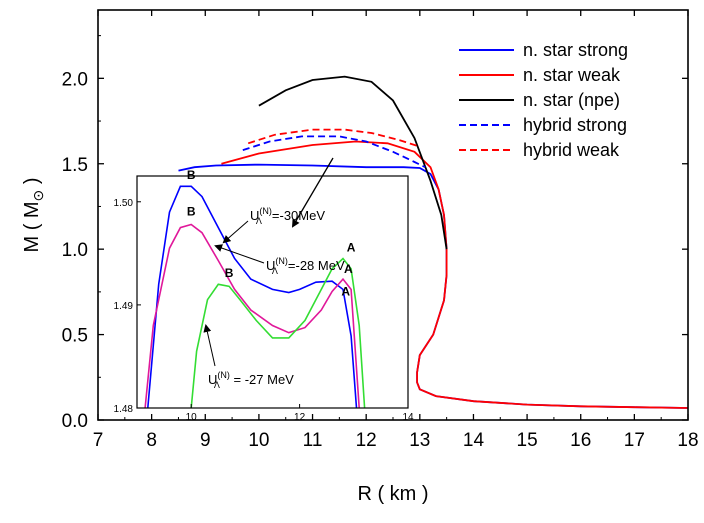 The width and height of the screenshot is (704, 523). I want to click on x-tick-label: 13, so click(419, 440).